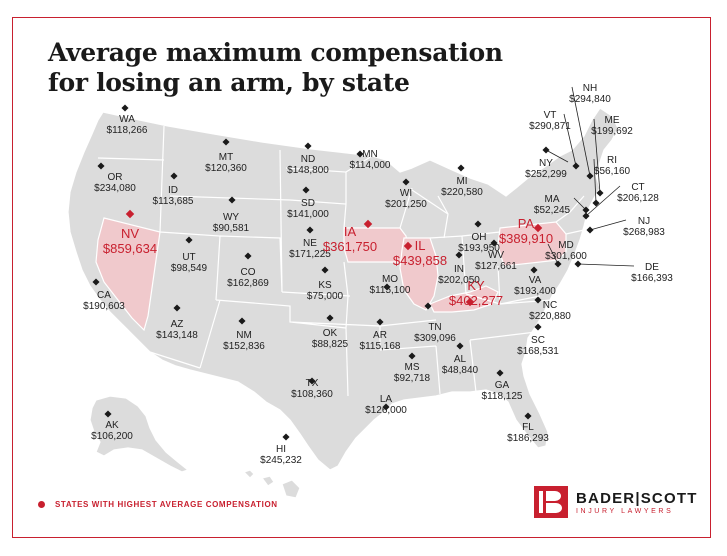 This screenshot has width=727, height=556. Describe the element at coordinates (325, 296) in the screenshot. I see `state-value-ks: $75,000` at that location.